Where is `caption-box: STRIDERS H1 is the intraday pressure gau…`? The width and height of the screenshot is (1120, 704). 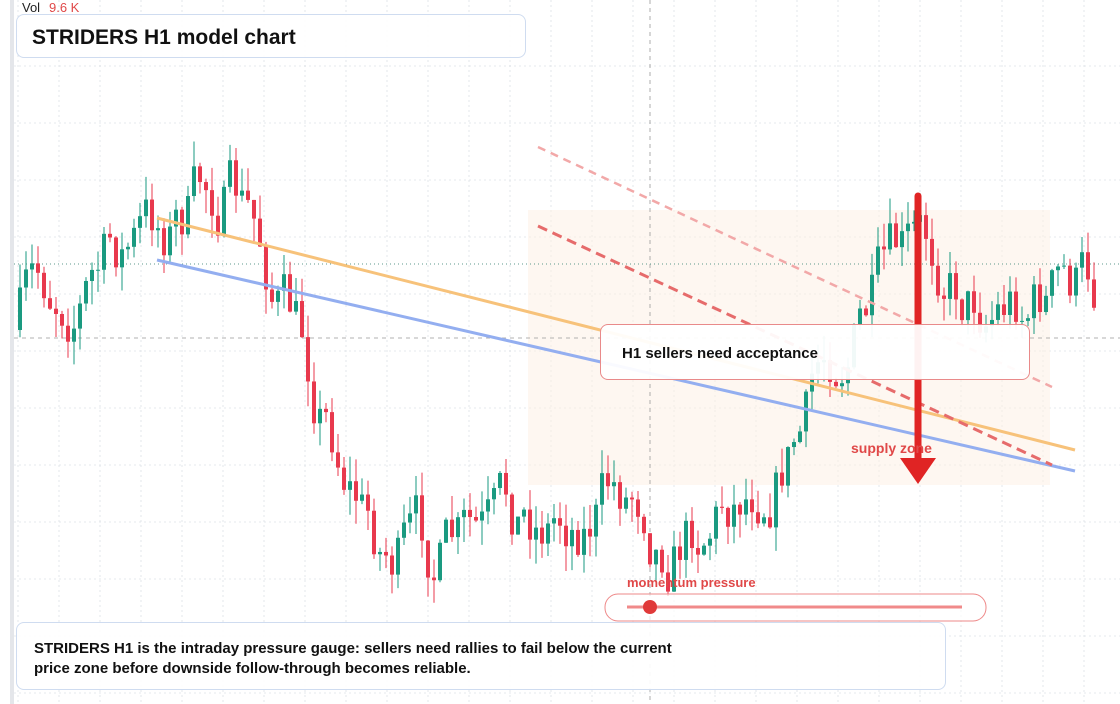 caption-box: STRIDERS H1 is the intraday pressure gau… is located at coordinates (481, 656).